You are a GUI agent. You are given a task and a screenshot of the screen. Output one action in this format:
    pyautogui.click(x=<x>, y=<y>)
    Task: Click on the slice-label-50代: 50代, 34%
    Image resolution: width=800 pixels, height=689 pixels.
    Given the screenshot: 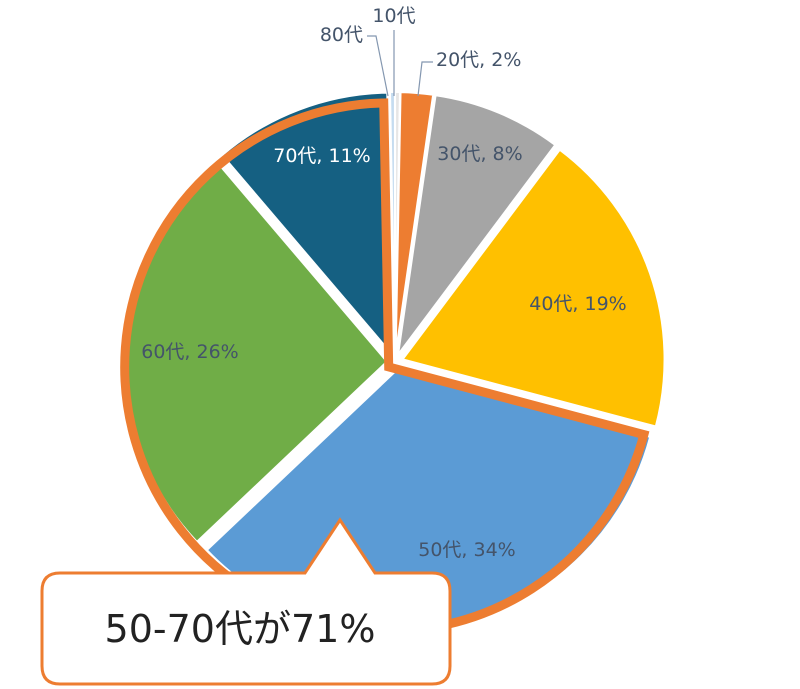 What is the action you would take?
    pyautogui.click(x=467, y=550)
    